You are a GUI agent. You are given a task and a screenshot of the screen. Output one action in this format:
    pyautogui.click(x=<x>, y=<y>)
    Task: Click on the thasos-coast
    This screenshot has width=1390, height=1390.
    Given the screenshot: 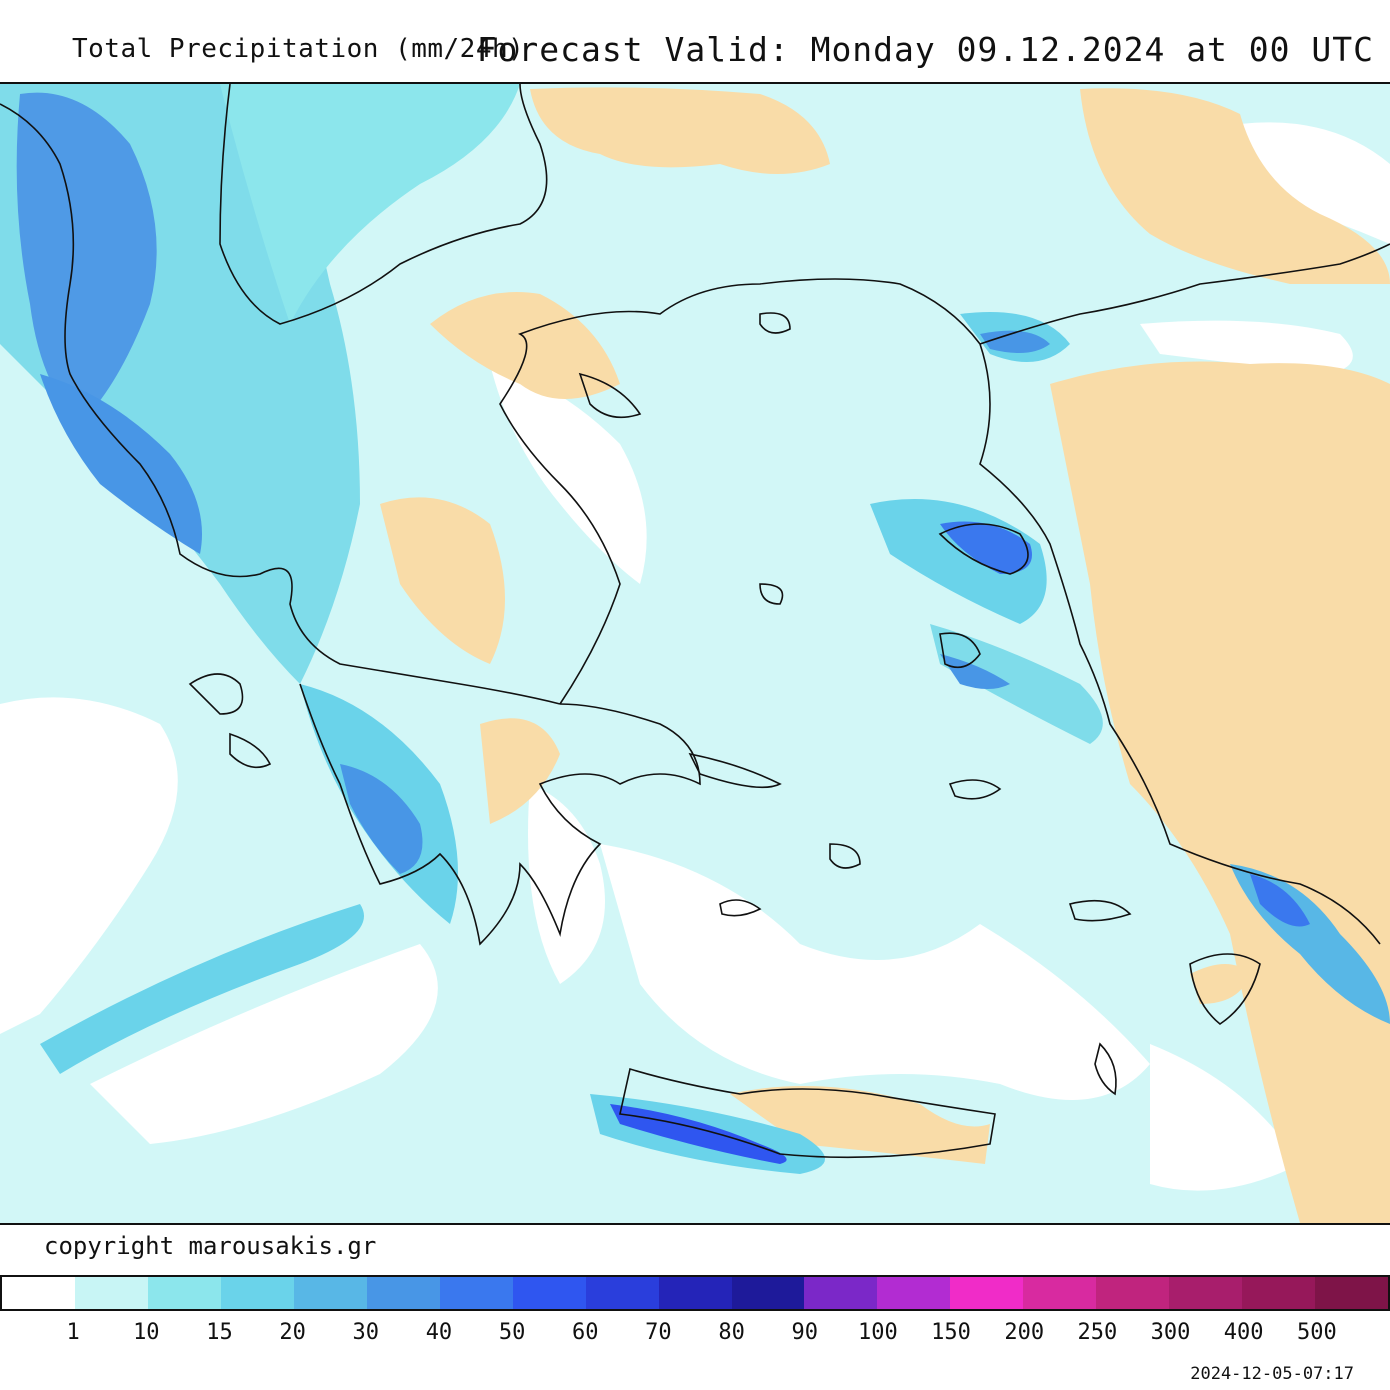 What is the action you would take?
    pyautogui.click(x=775, y=323)
    